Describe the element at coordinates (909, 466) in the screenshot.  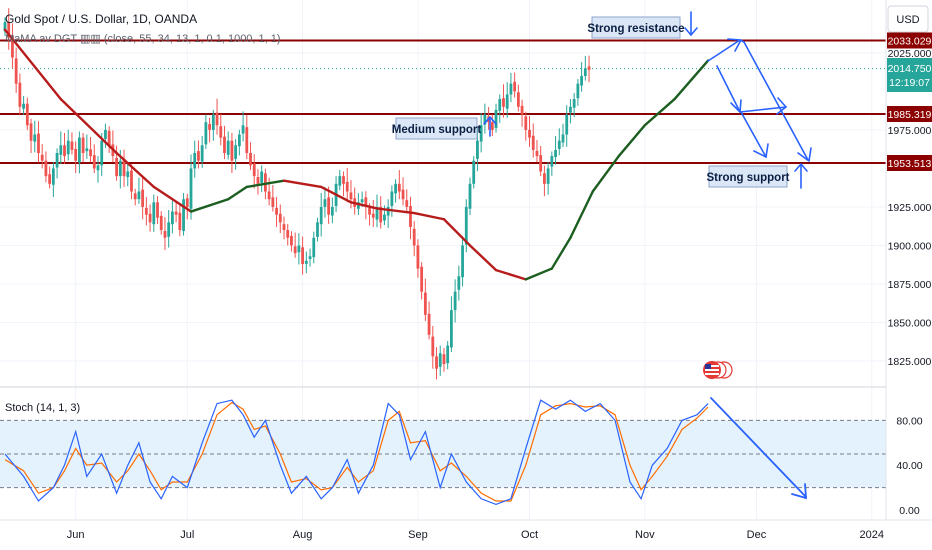
I see `stoch-axis: 80.00 40.00 0.00` at that location.